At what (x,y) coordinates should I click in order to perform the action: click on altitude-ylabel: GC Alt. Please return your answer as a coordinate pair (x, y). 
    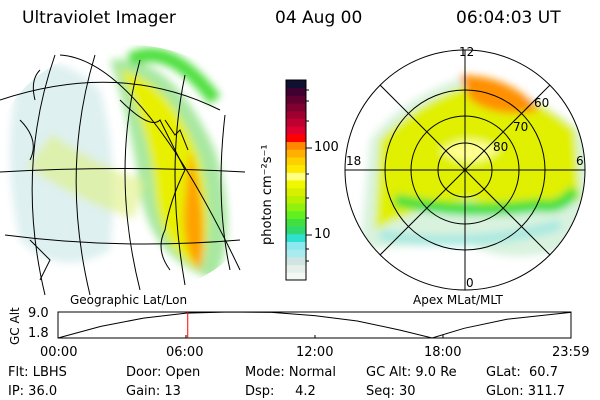
    Looking at the image, I should click on (15, 326).